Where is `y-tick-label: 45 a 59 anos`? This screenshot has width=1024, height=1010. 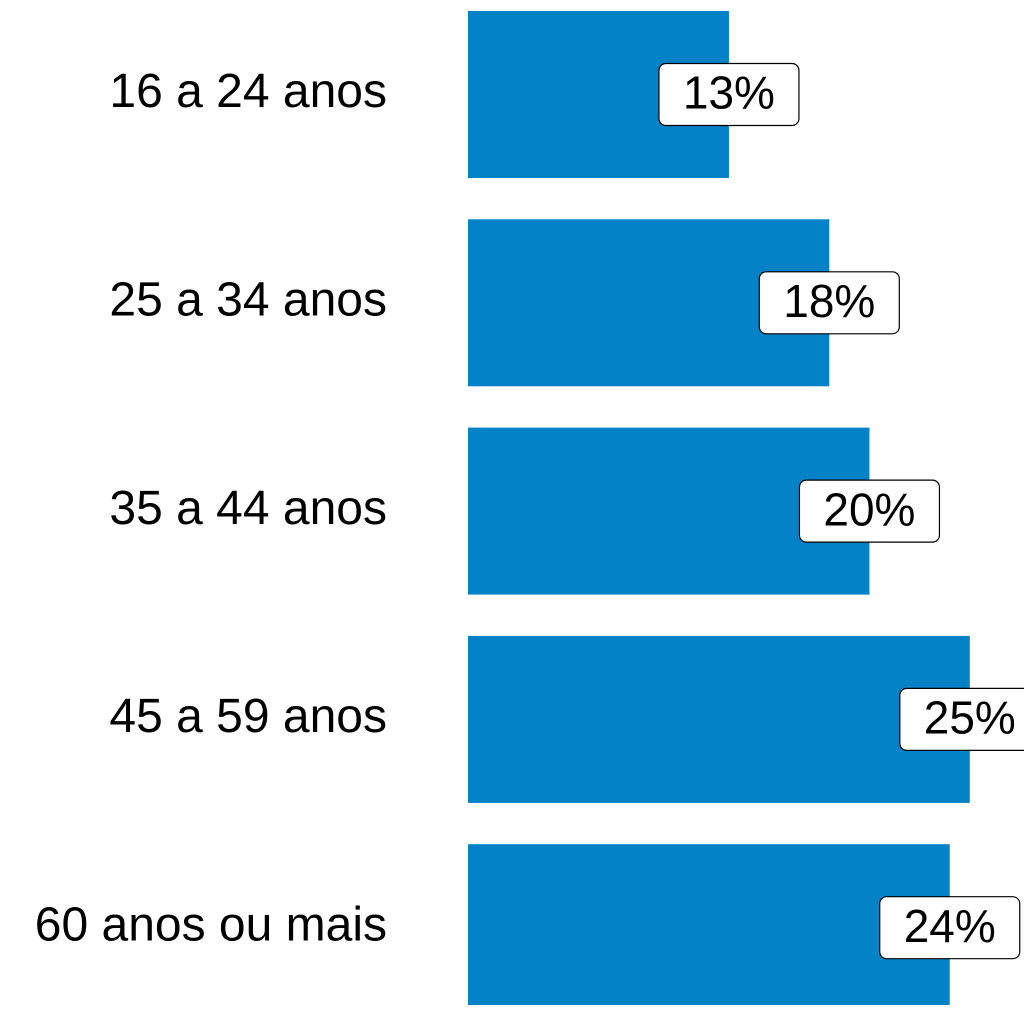
y-tick-label: 45 a 59 anos is located at coordinates (248, 716).